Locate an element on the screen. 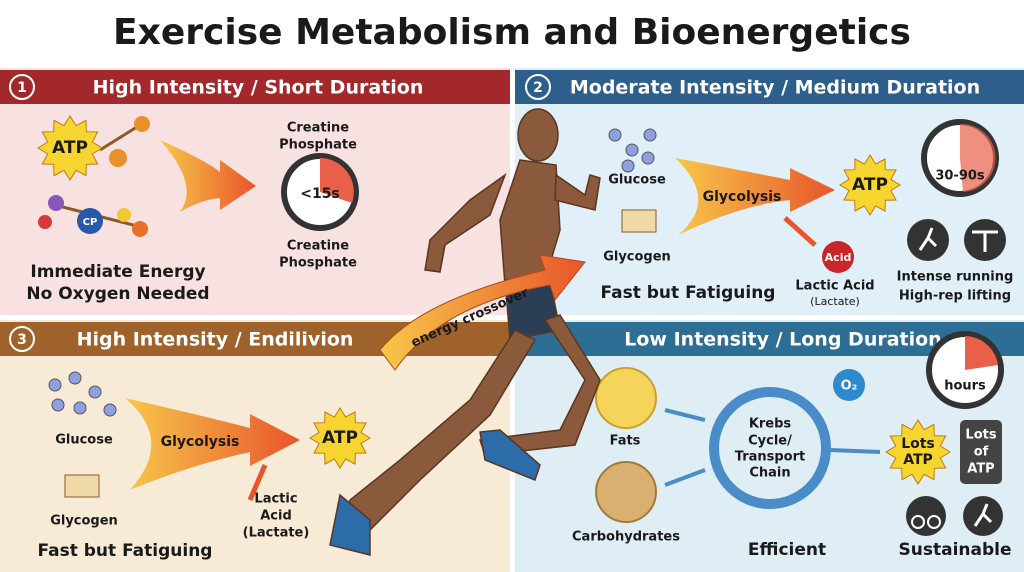 This screenshot has height=572, width=1024. panel-number: 1 is located at coordinates (22, 88).